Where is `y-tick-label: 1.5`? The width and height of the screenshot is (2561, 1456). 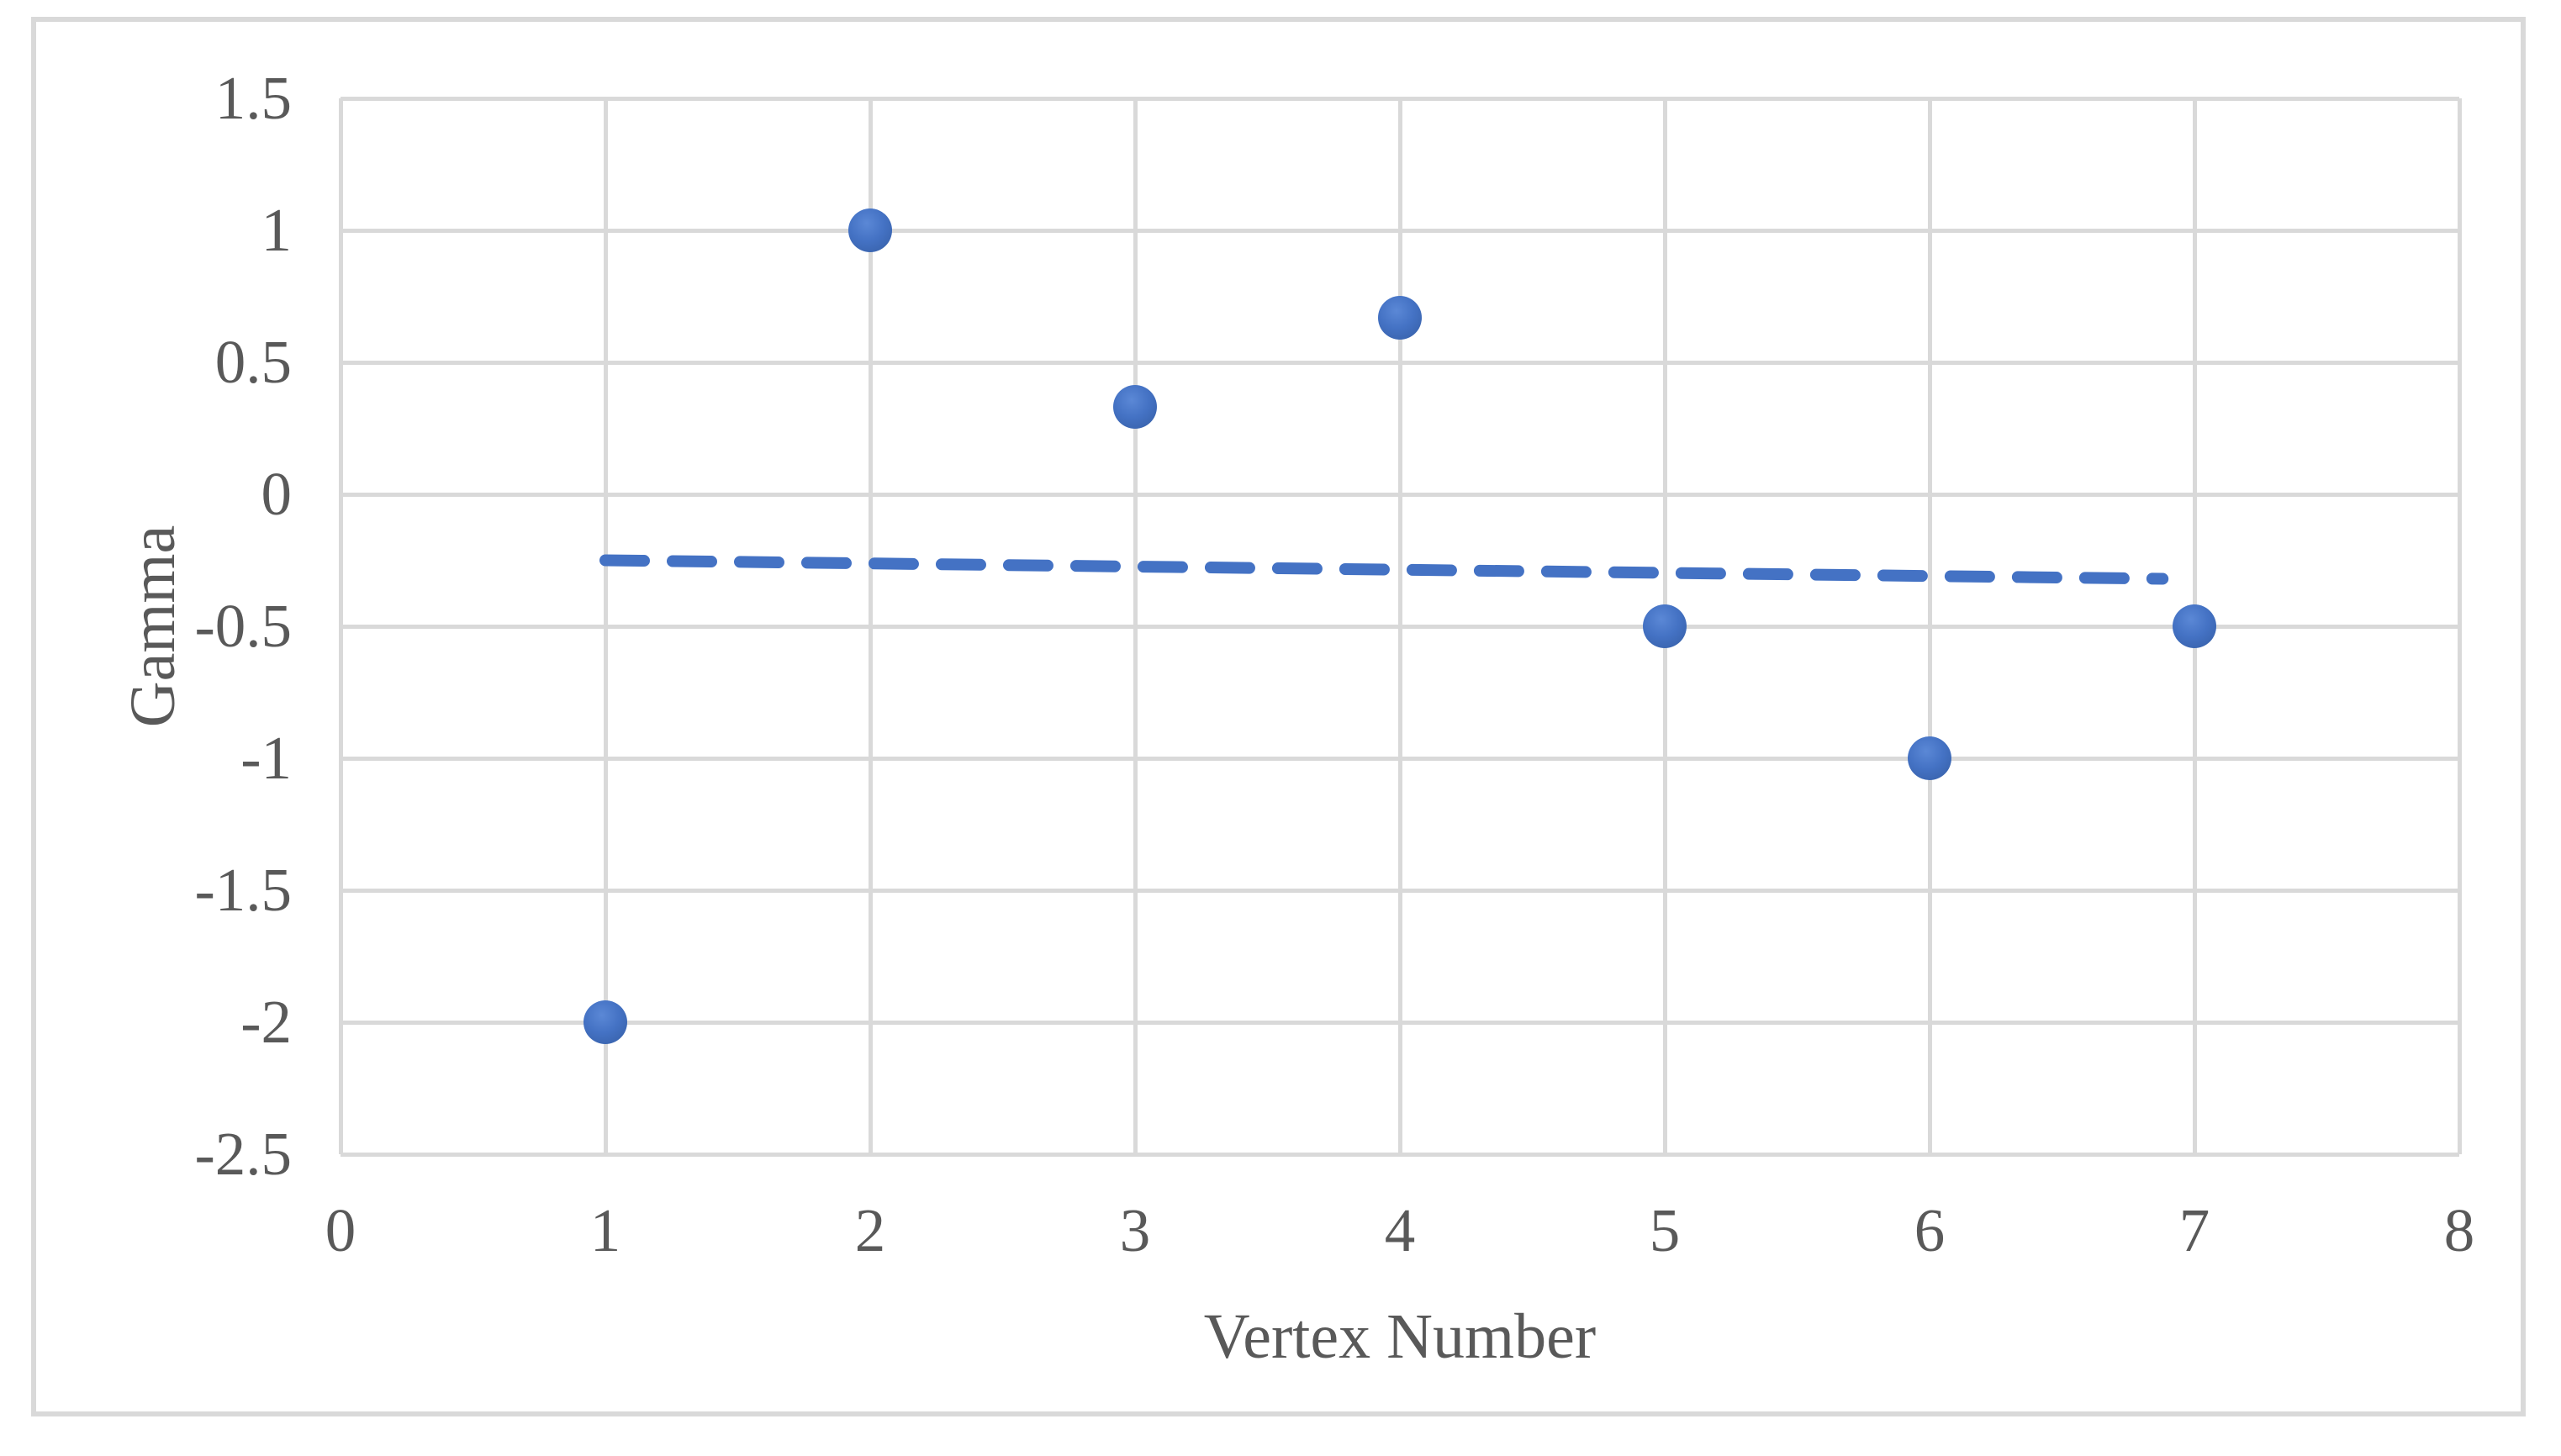
y-tick-label: 1.5 is located at coordinates (253, 98).